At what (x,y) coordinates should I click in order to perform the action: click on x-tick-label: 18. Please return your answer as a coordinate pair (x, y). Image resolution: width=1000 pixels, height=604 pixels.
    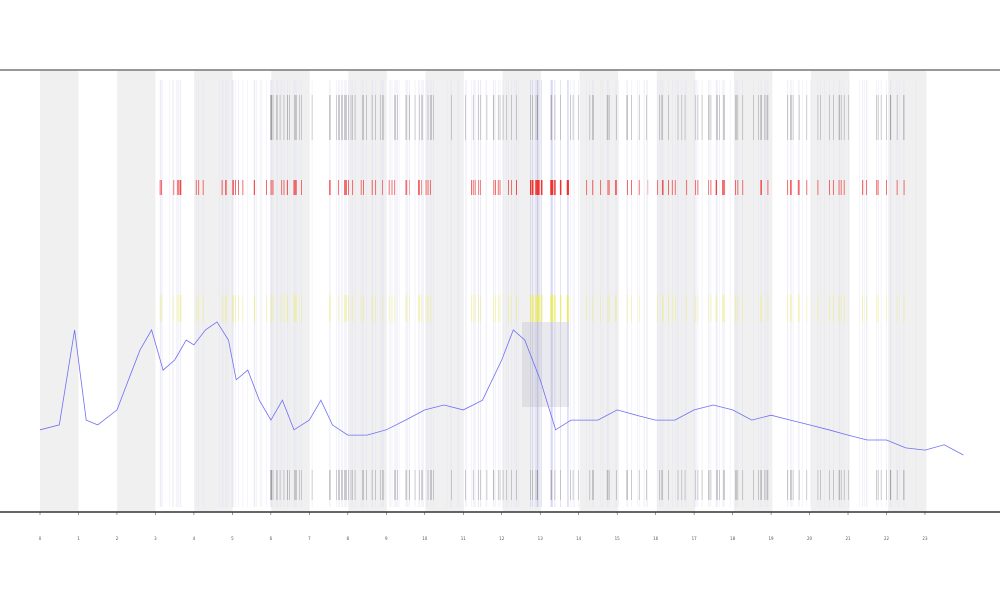
    Looking at the image, I should click on (733, 538).